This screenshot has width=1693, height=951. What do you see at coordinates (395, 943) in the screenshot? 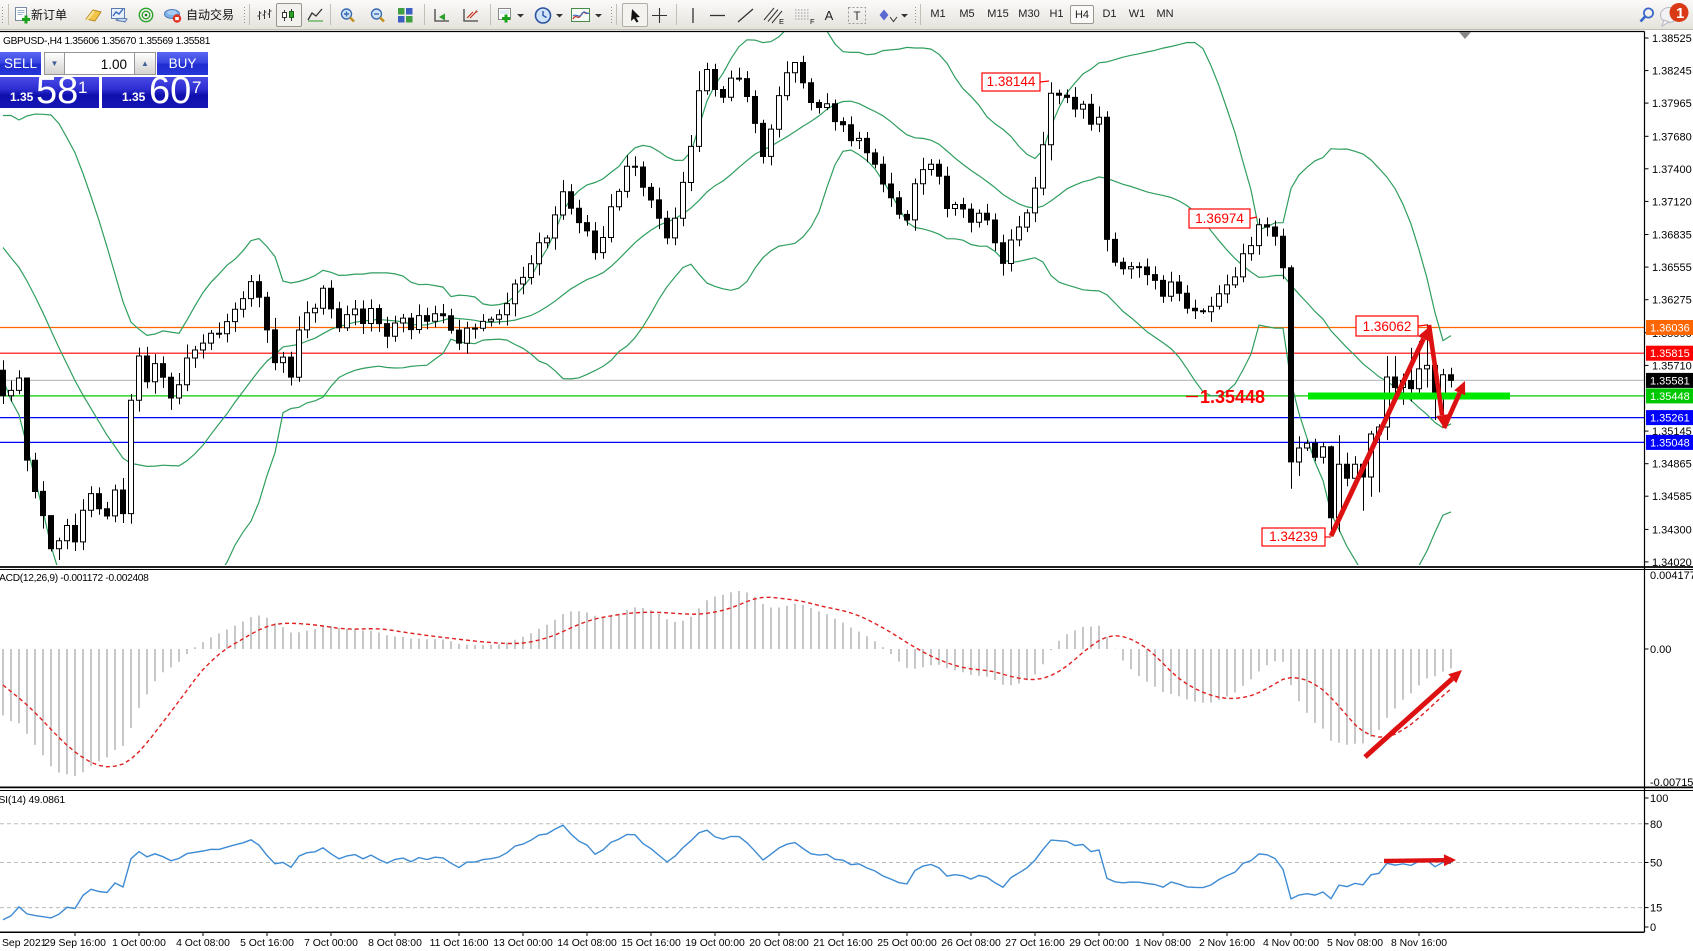
I see `svg-text: 8 Oct 08:00` at bounding box center [395, 943].